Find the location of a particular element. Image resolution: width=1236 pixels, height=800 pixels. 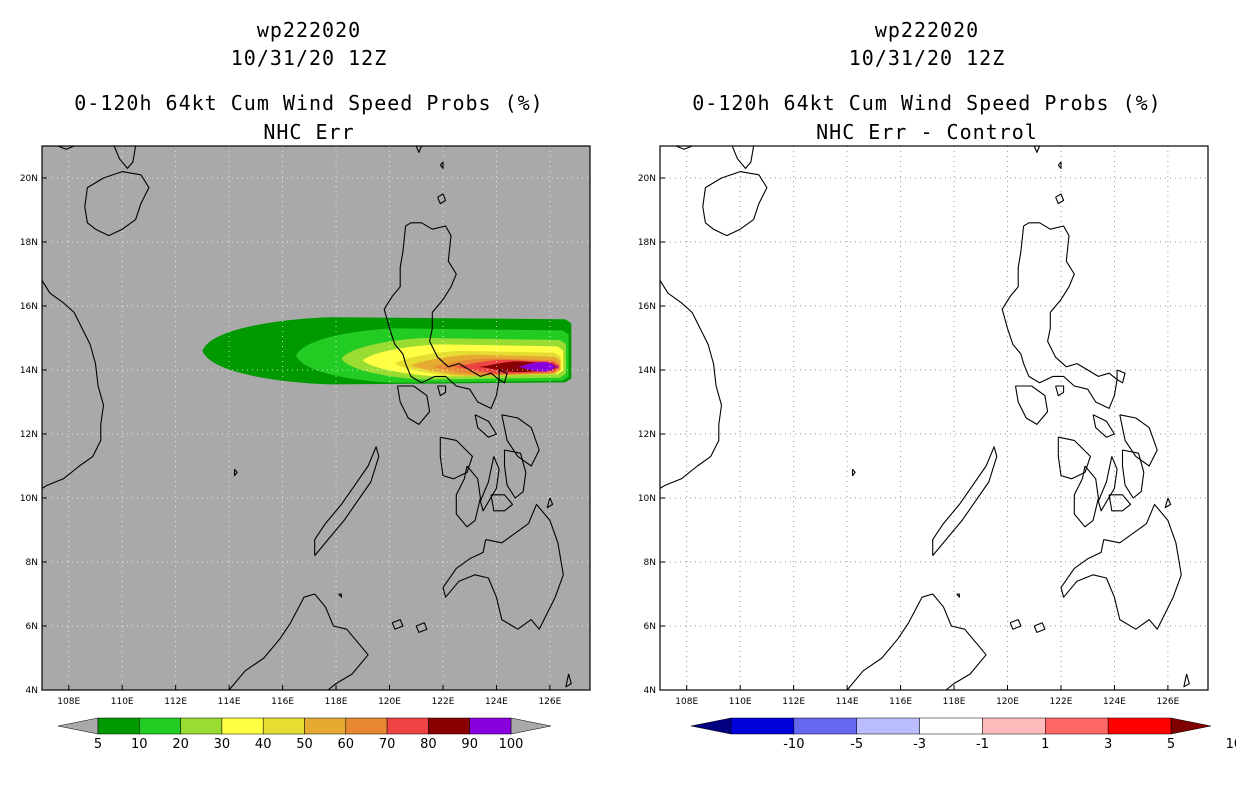

left-coast-china_coast is located at coordinates (66, 147).